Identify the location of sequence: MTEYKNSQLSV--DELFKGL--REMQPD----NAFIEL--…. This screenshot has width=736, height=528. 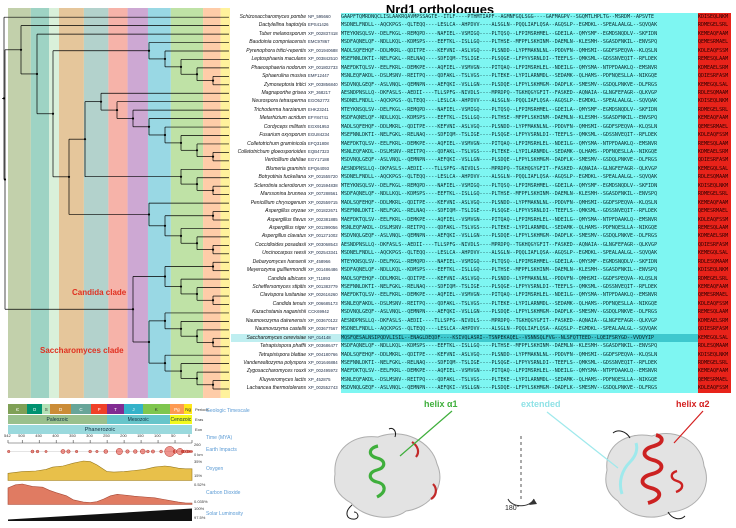
(519, 262).